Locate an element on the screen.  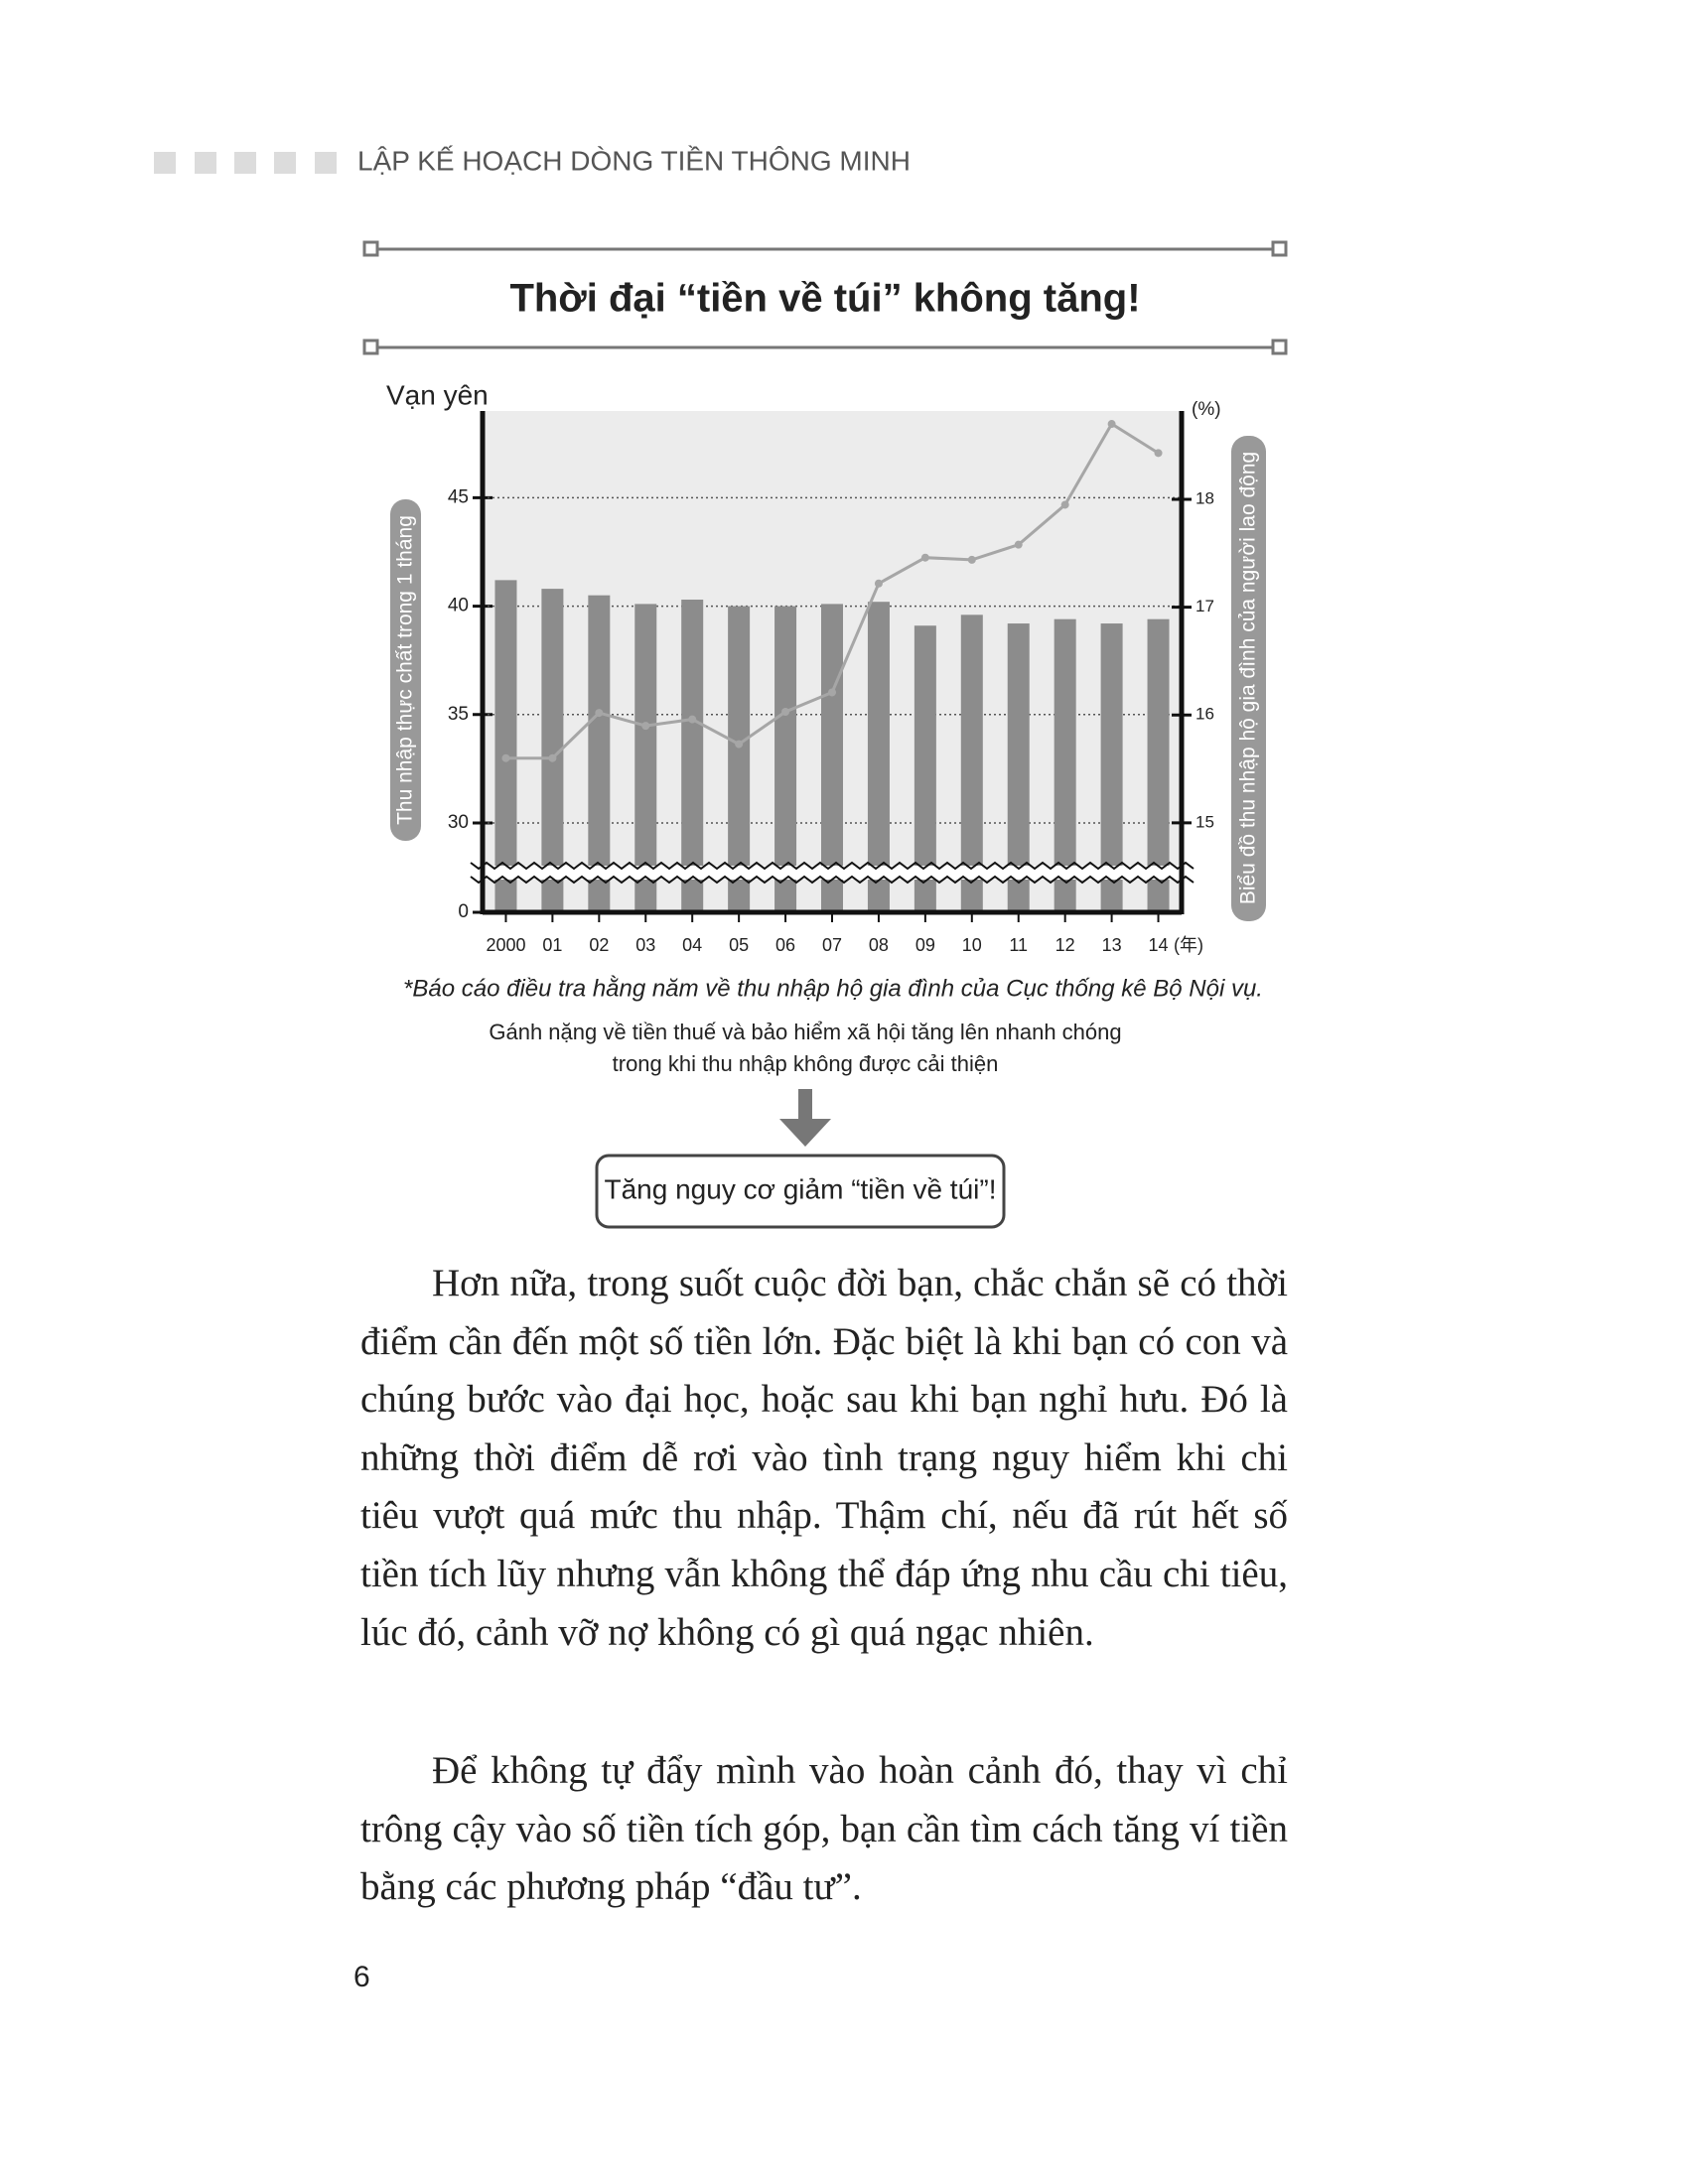
y2-tick-label: 17 is located at coordinates (1205, 606).